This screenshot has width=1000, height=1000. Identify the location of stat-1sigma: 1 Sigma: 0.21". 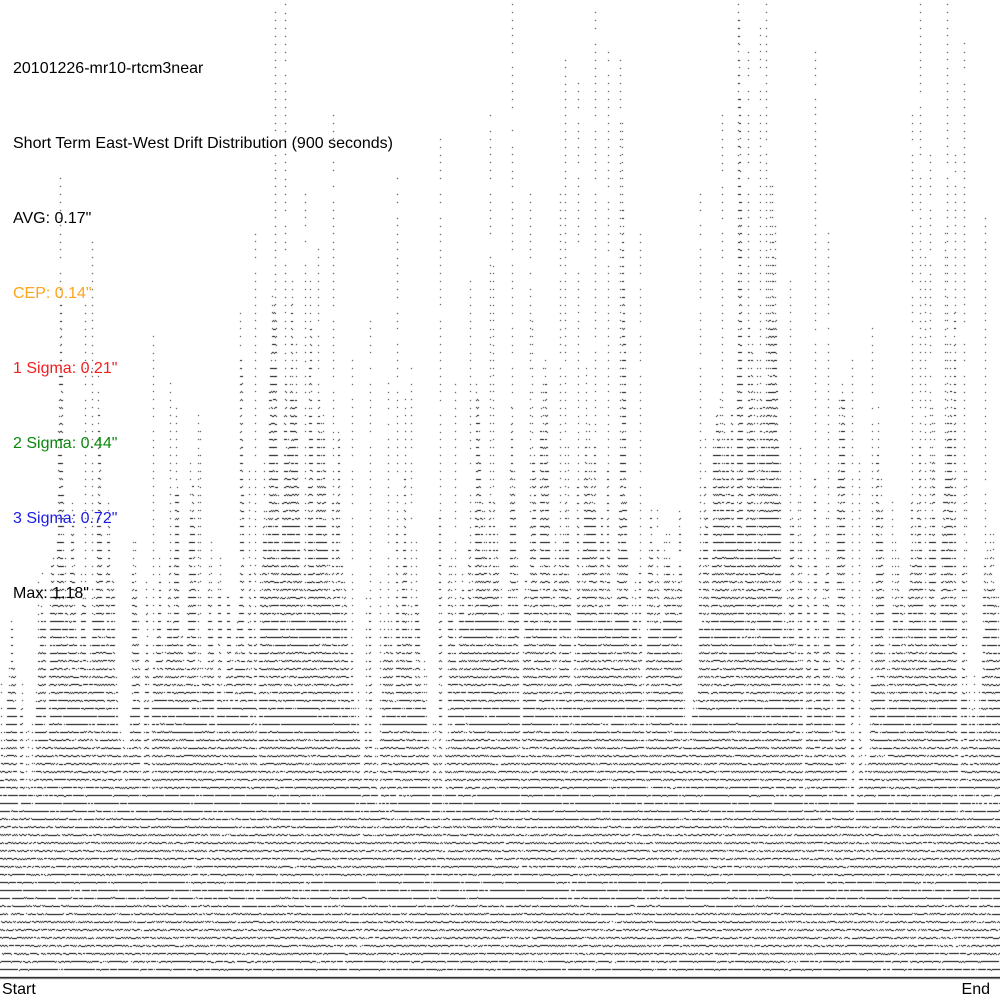
(65, 368).